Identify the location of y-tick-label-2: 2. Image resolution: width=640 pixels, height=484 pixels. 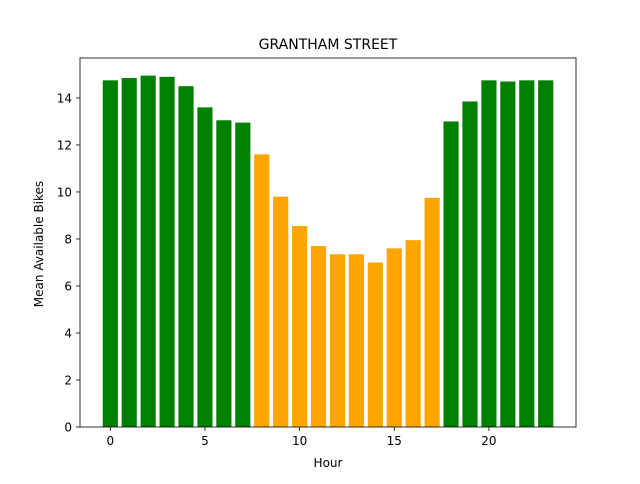
(68, 380).